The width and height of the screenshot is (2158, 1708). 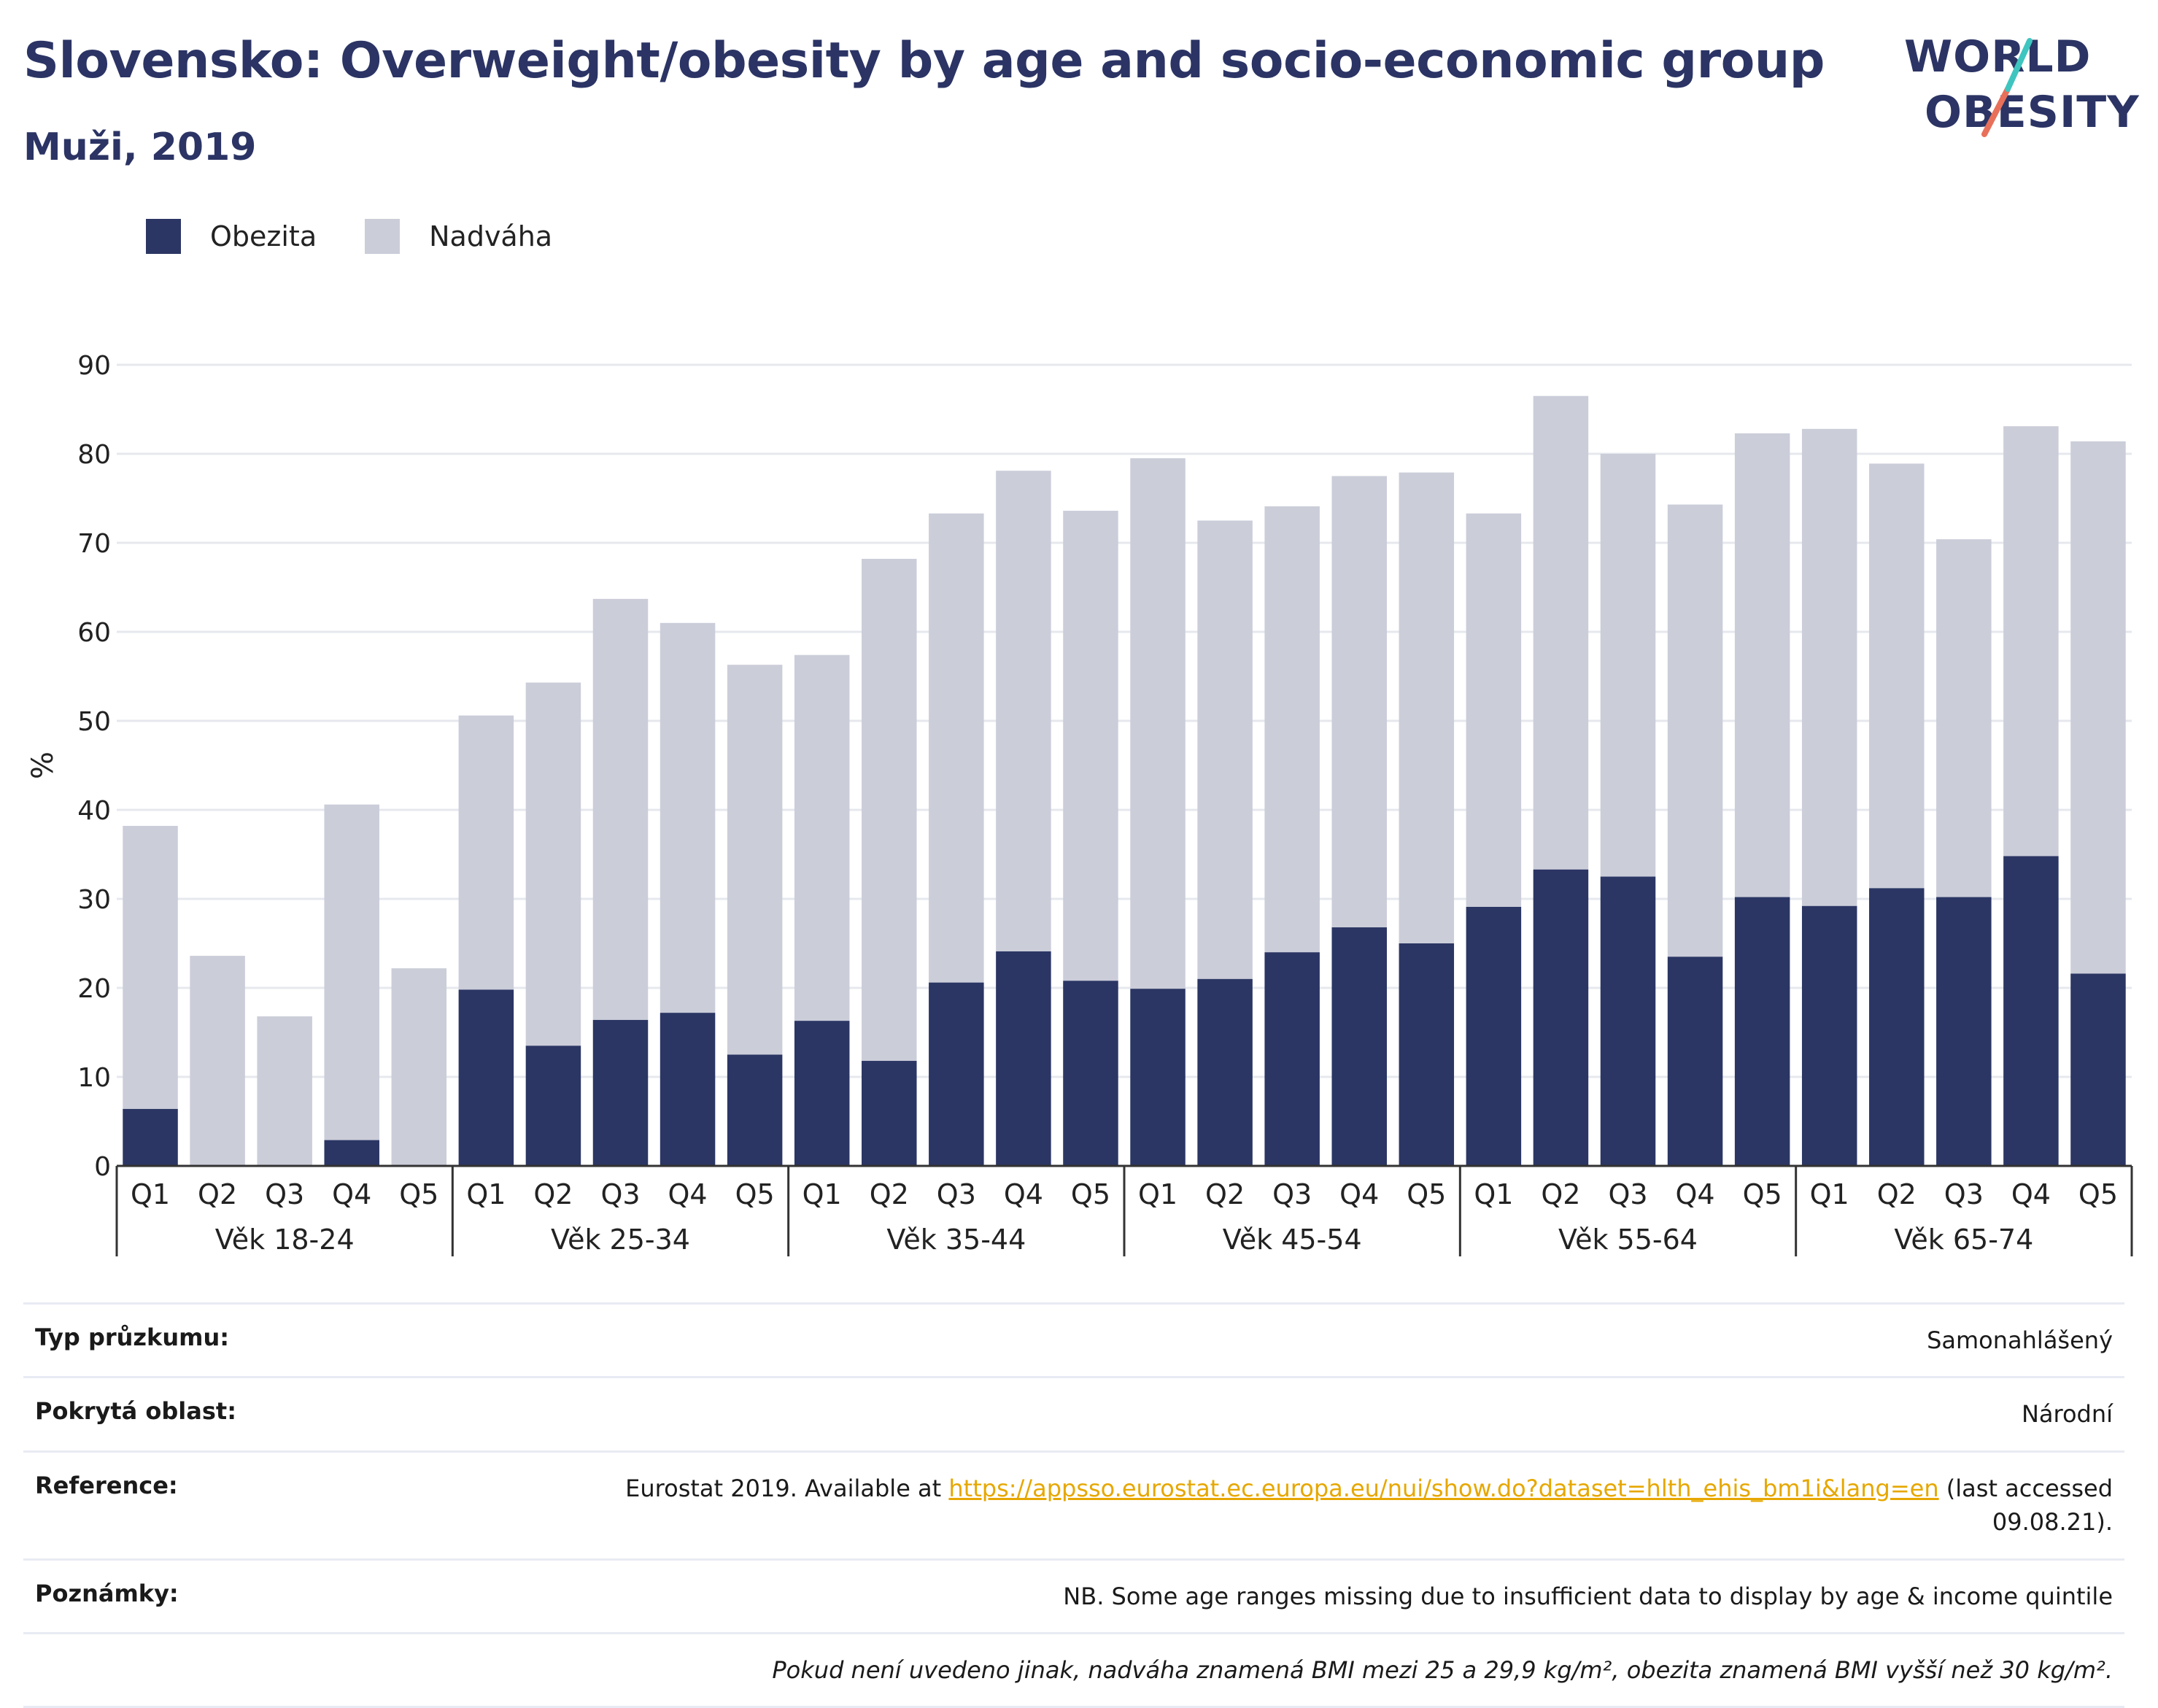 I want to click on info-value: Národní, so click(x=2067, y=1414).